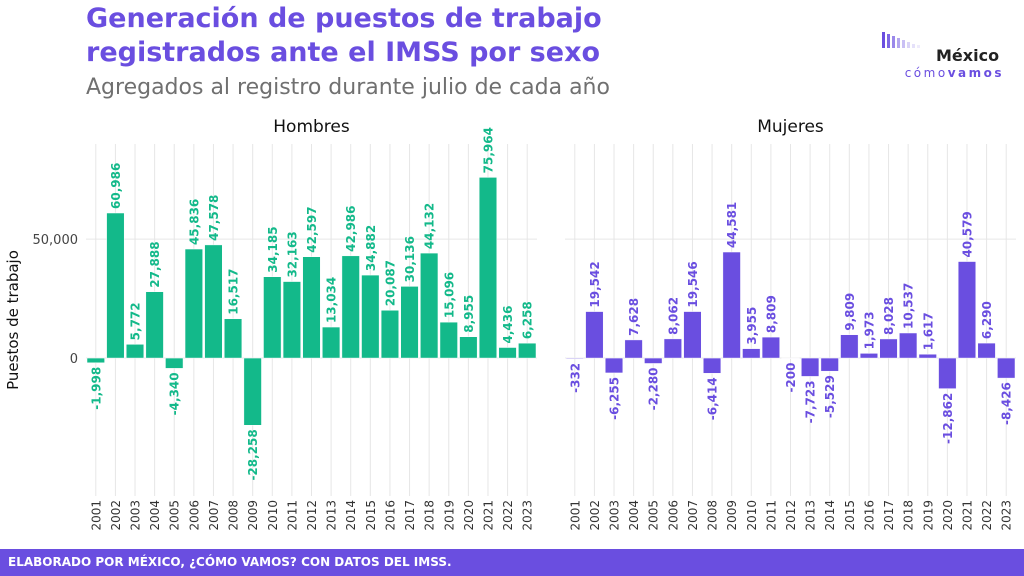 This screenshot has height=576, width=1024. What do you see at coordinates (909, 306) in the screenshot?
I see `data-label: 10,537` at bounding box center [909, 306].